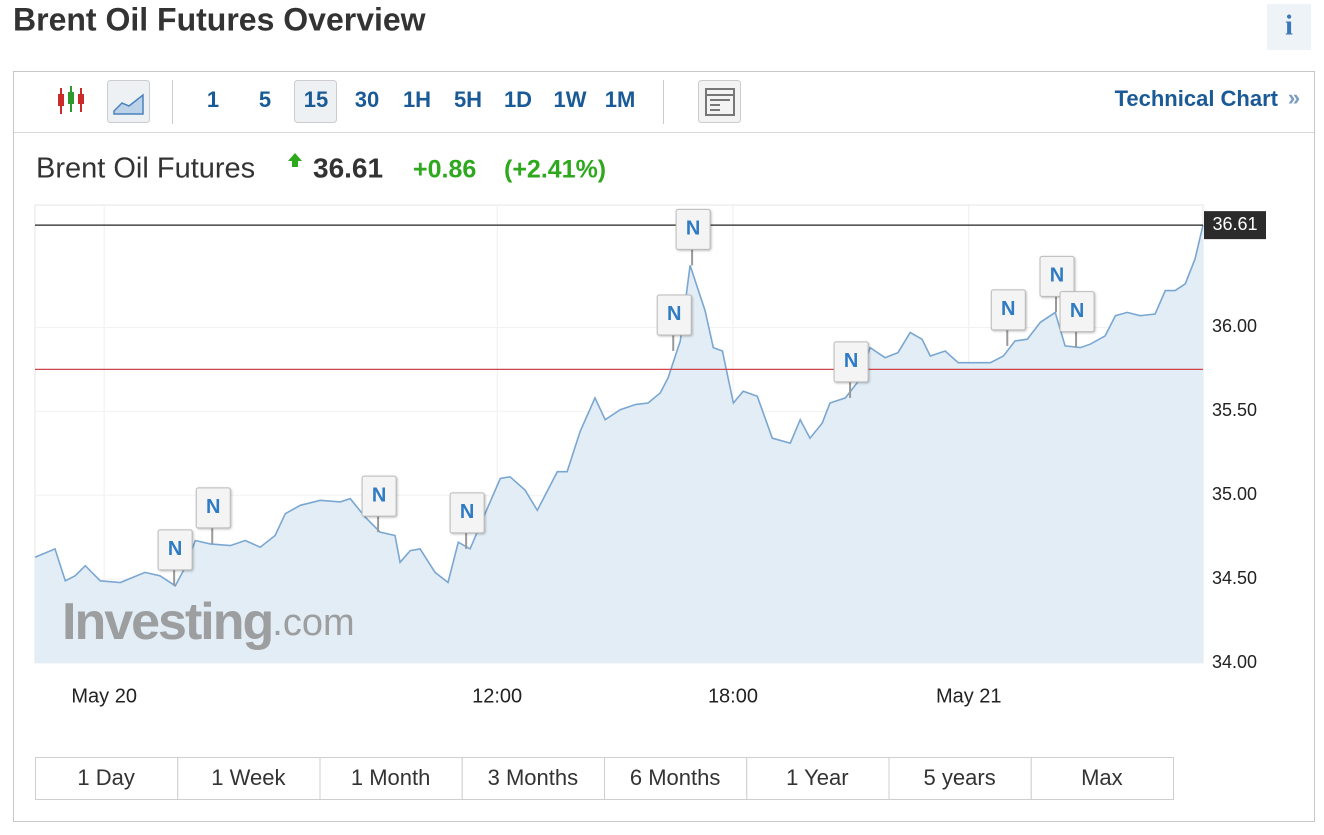 Image resolution: width=1324 pixels, height=835 pixels. What do you see at coordinates (1197, 98) in the screenshot?
I see `technical-chart-link: Technical Chart` at bounding box center [1197, 98].